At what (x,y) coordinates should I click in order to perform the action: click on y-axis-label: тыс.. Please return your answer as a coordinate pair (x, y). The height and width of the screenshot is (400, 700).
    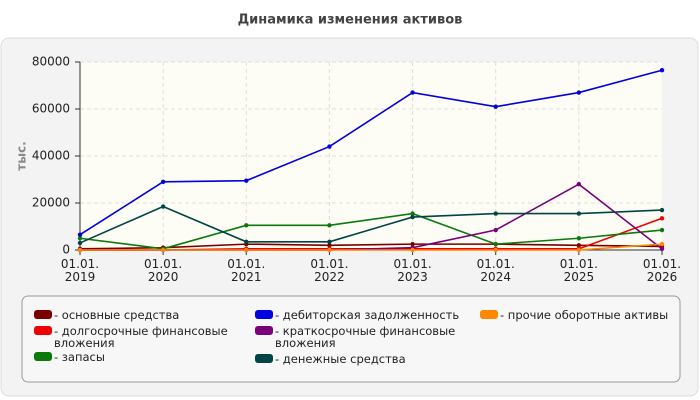
    Looking at the image, I should click on (22, 155).